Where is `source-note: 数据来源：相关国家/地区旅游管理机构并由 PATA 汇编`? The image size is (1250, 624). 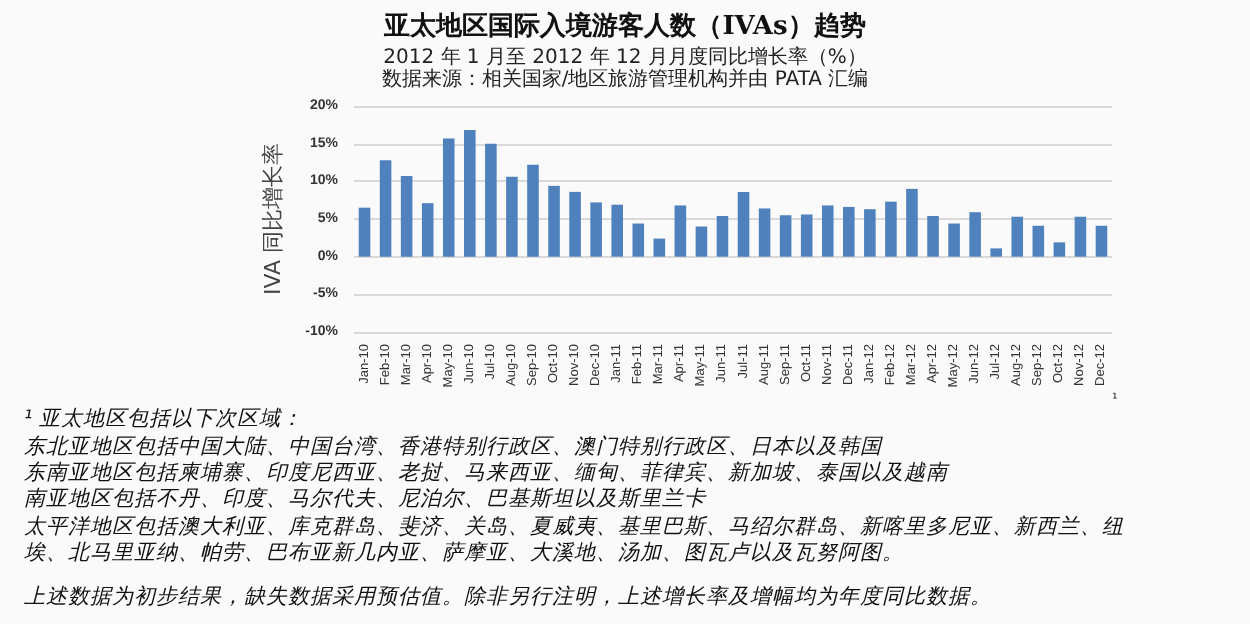 source-note: 数据来源：相关国家/地区旅游管理机构并由 PATA 汇编 is located at coordinates (625, 79).